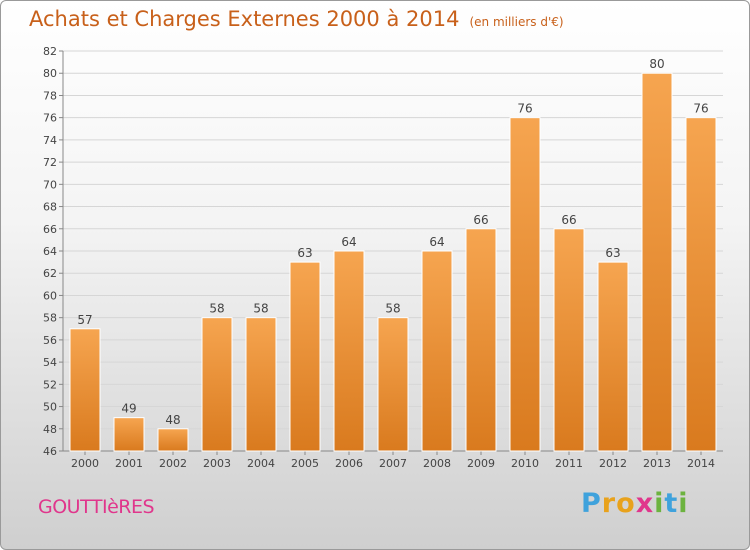 Image resolution: width=750 pixels, height=550 pixels. Describe the element at coordinates (609, 503) in the screenshot. I see `logo-letter: r` at that location.